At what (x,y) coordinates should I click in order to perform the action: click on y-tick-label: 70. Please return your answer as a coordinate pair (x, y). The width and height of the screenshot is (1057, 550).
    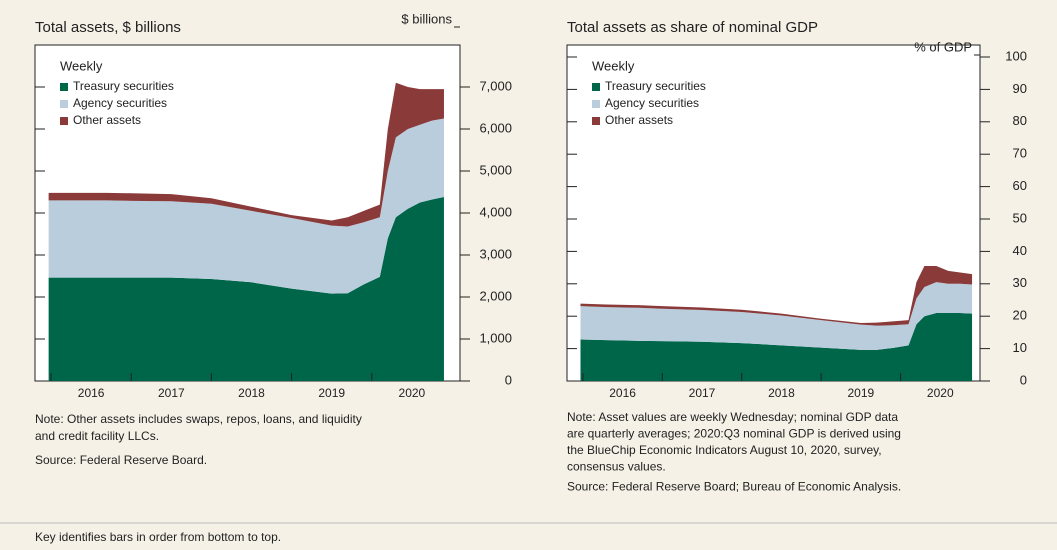
    Looking at the image, I should click on (1020, 153).